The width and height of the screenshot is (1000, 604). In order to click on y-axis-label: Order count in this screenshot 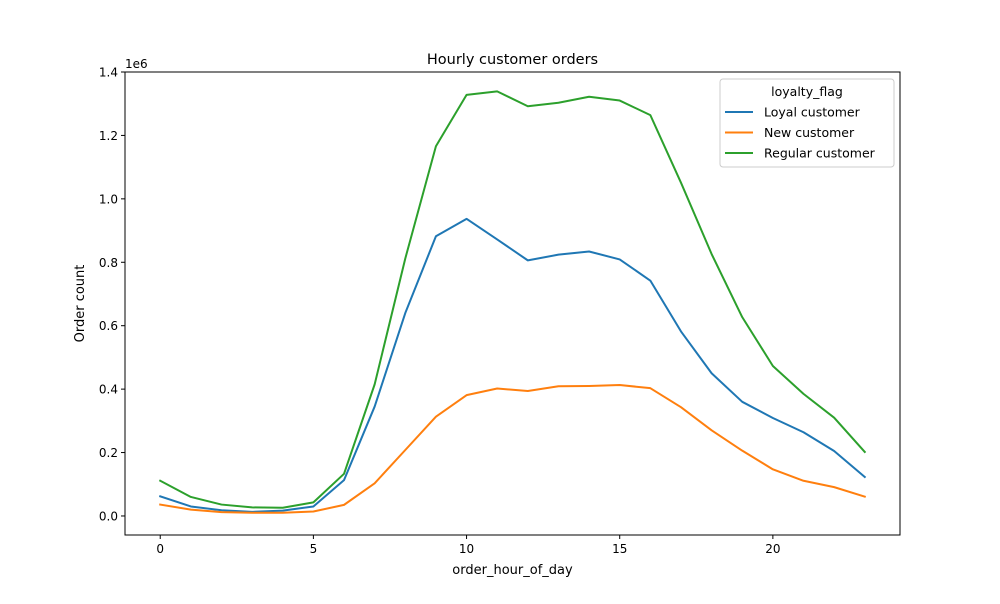, I will do `click(80, 304)`.